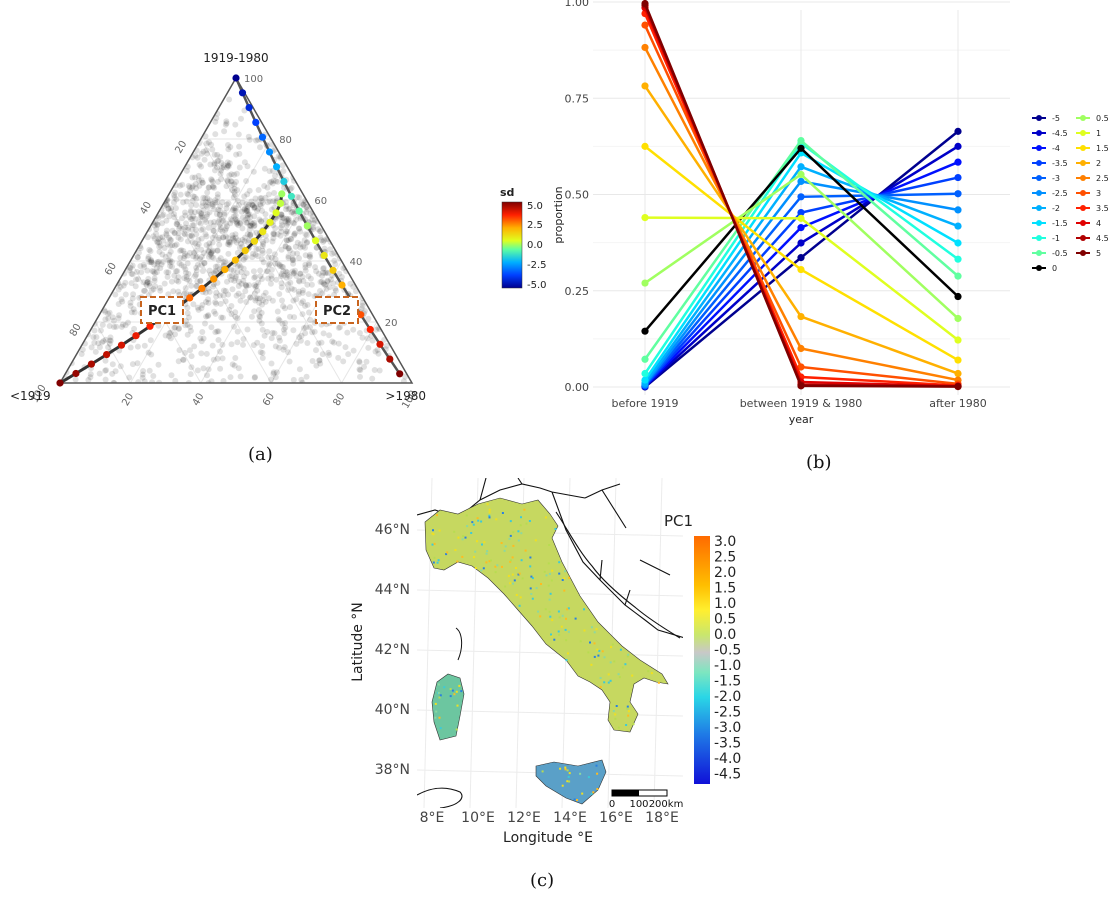  Describe the element at coordinates (801, 403) in the screenshot. I see `x-tick-label: between 1919 & 1980` at that location.